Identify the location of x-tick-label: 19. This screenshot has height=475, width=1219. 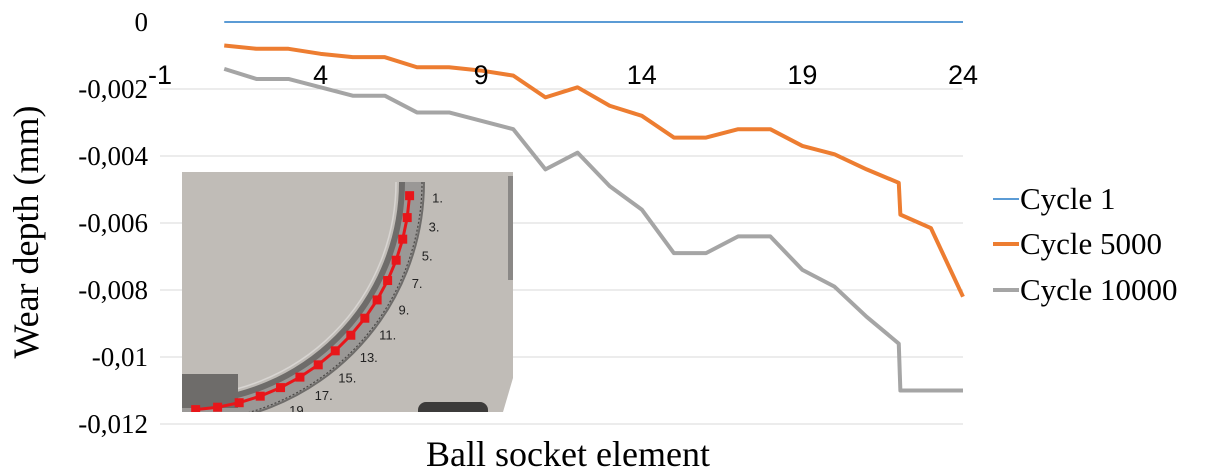
(802, 75).